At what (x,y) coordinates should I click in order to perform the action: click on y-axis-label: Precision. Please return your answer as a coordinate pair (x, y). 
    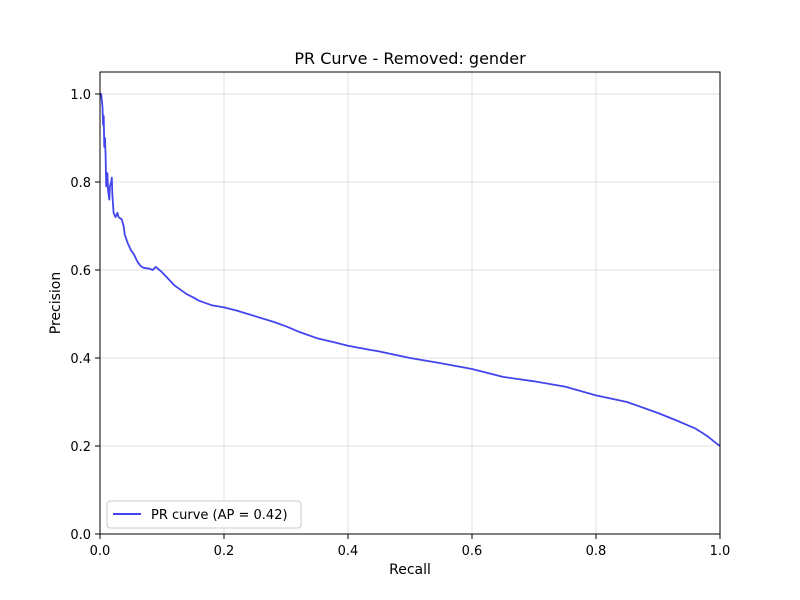
    Looking at the image, I should click on (56, 303).